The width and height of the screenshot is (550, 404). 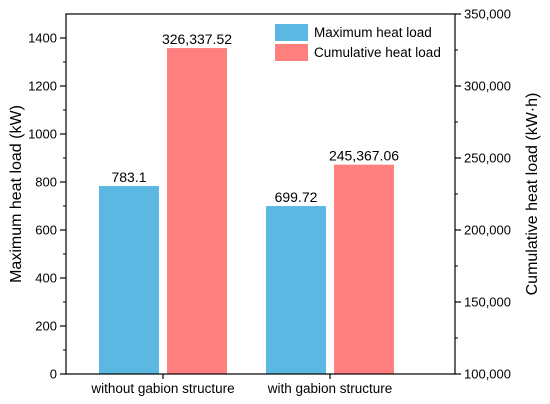 What do you see at coordinates (487, 158) in the screenshot?
I see `y2-tick-label: 250,000` at bounding box center [487, 158].